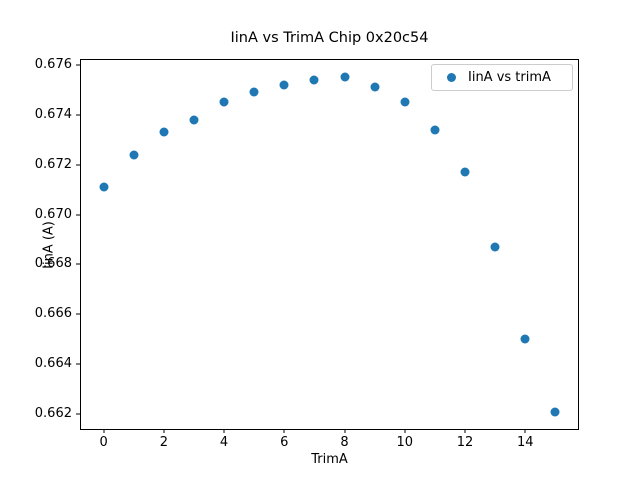 The image size is (640, 480). What do you see at coordinates (53, 164) in the screenshot?
I see `y-tick-label: 0.672` at bounding box center [53, 164].